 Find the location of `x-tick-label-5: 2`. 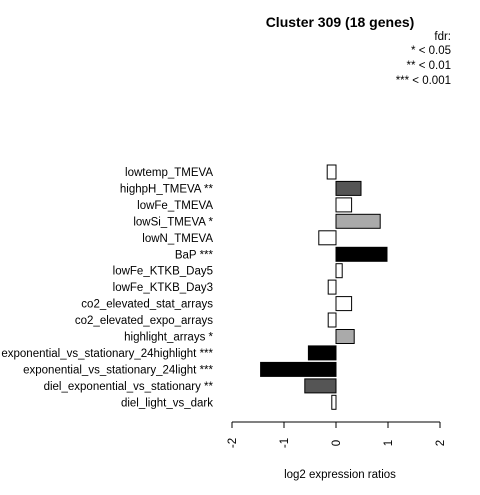

x-tick-label-5: 2 is located at coordinates (441, 443).